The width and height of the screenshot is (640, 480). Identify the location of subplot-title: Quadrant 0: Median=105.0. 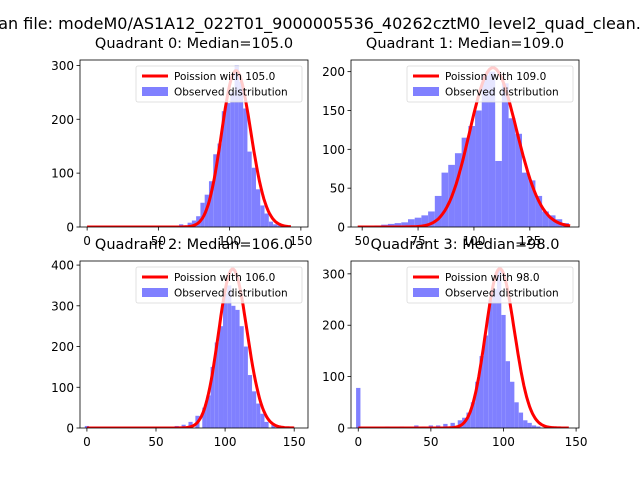
(194, 44).